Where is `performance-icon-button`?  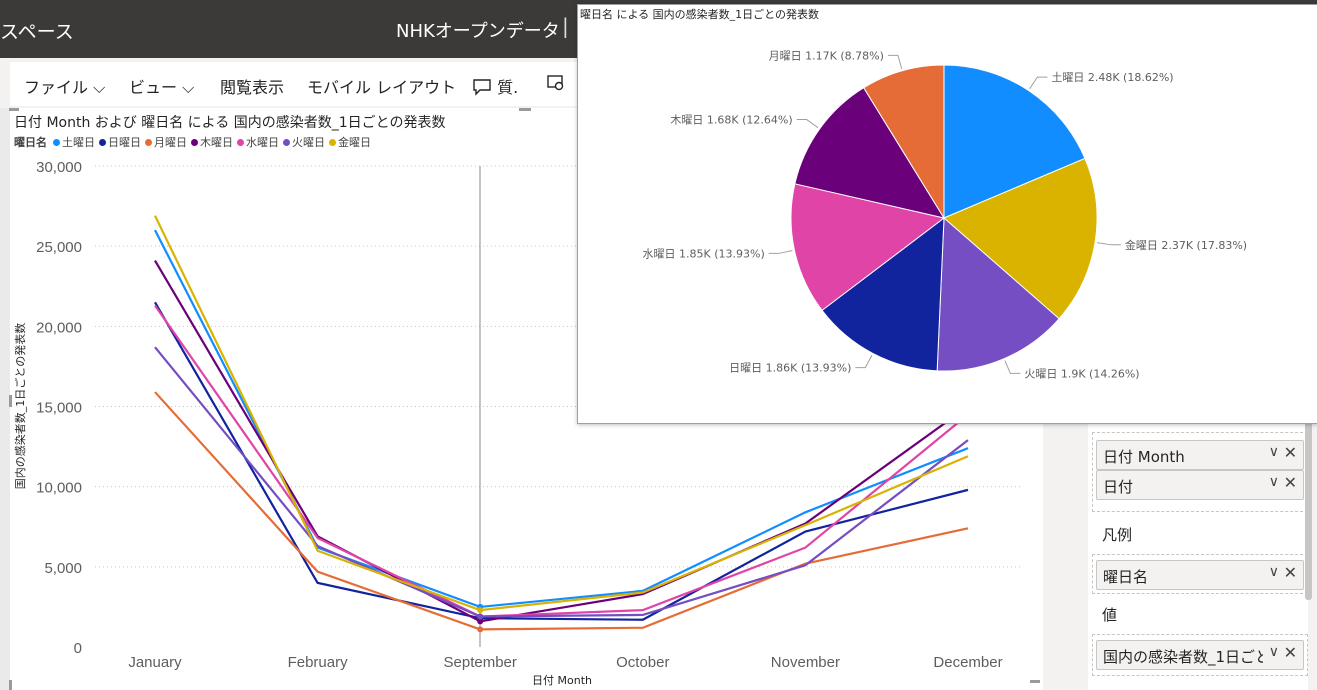
performance-icon-button is located at coordinates (556, 83).